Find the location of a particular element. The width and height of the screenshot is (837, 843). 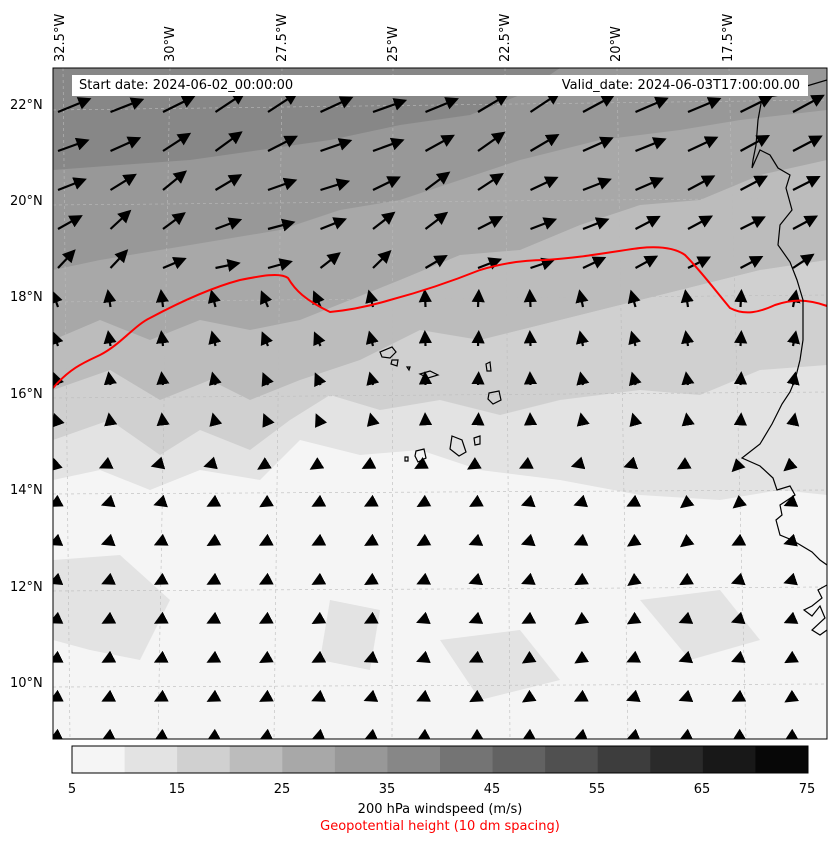

colorbar-label: 200 hPa windspeed (m/s) is located at coordinates (440, 809).